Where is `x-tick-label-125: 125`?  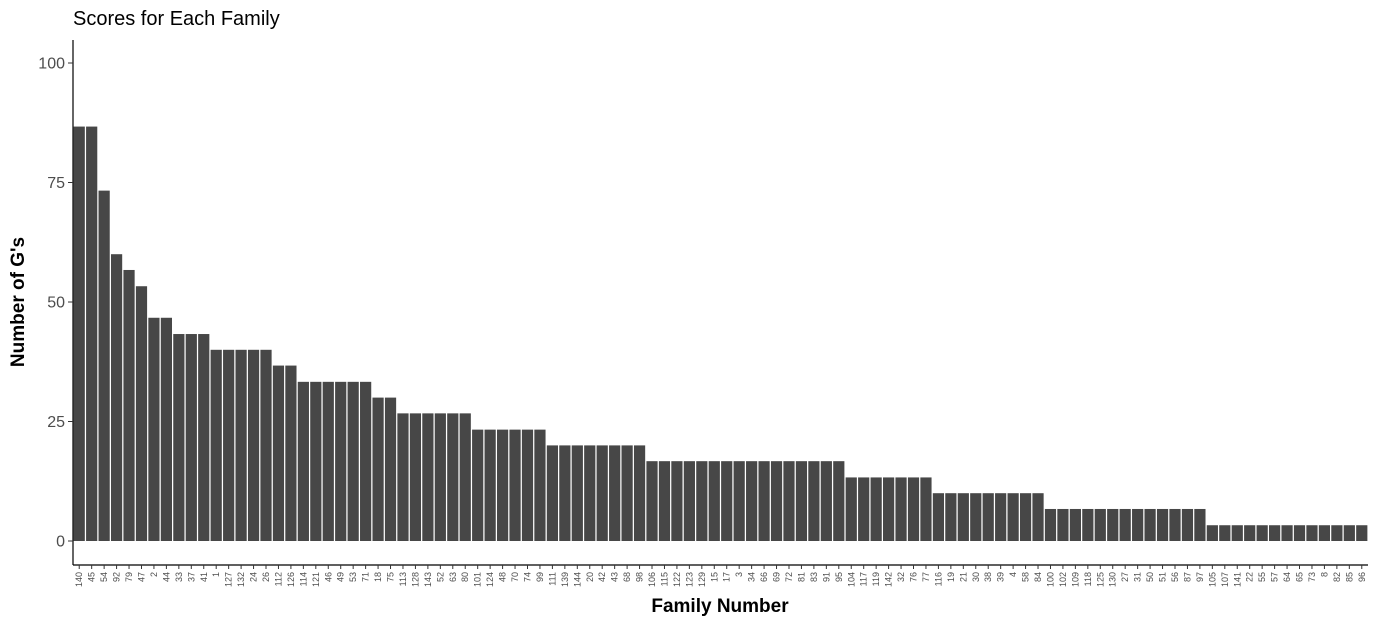
x-tick-label-125: 125 is located at coordinates (1100, 579).